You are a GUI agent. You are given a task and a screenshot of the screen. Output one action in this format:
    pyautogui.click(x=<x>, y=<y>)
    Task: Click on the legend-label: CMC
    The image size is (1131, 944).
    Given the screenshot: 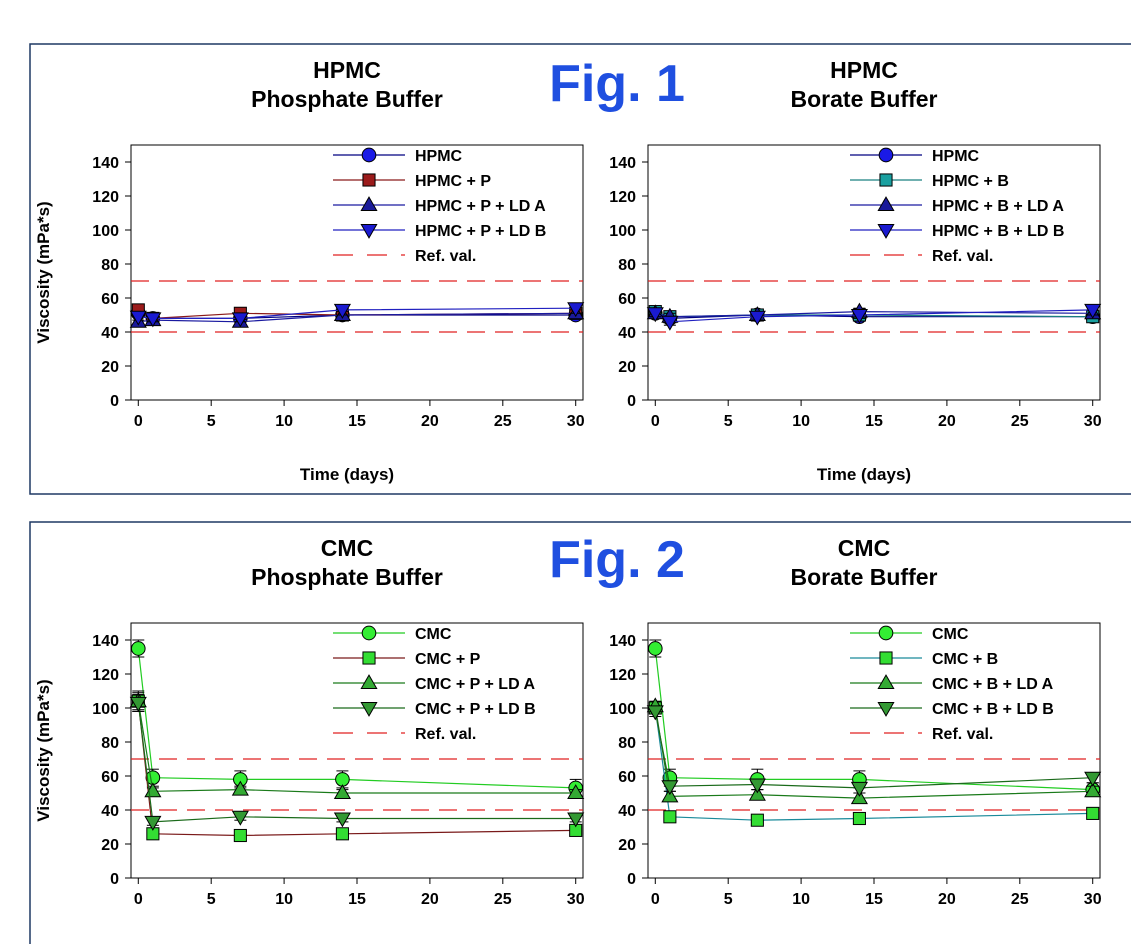 What is the action you would take?
    pyautogui.click(x=950, y=634)
    